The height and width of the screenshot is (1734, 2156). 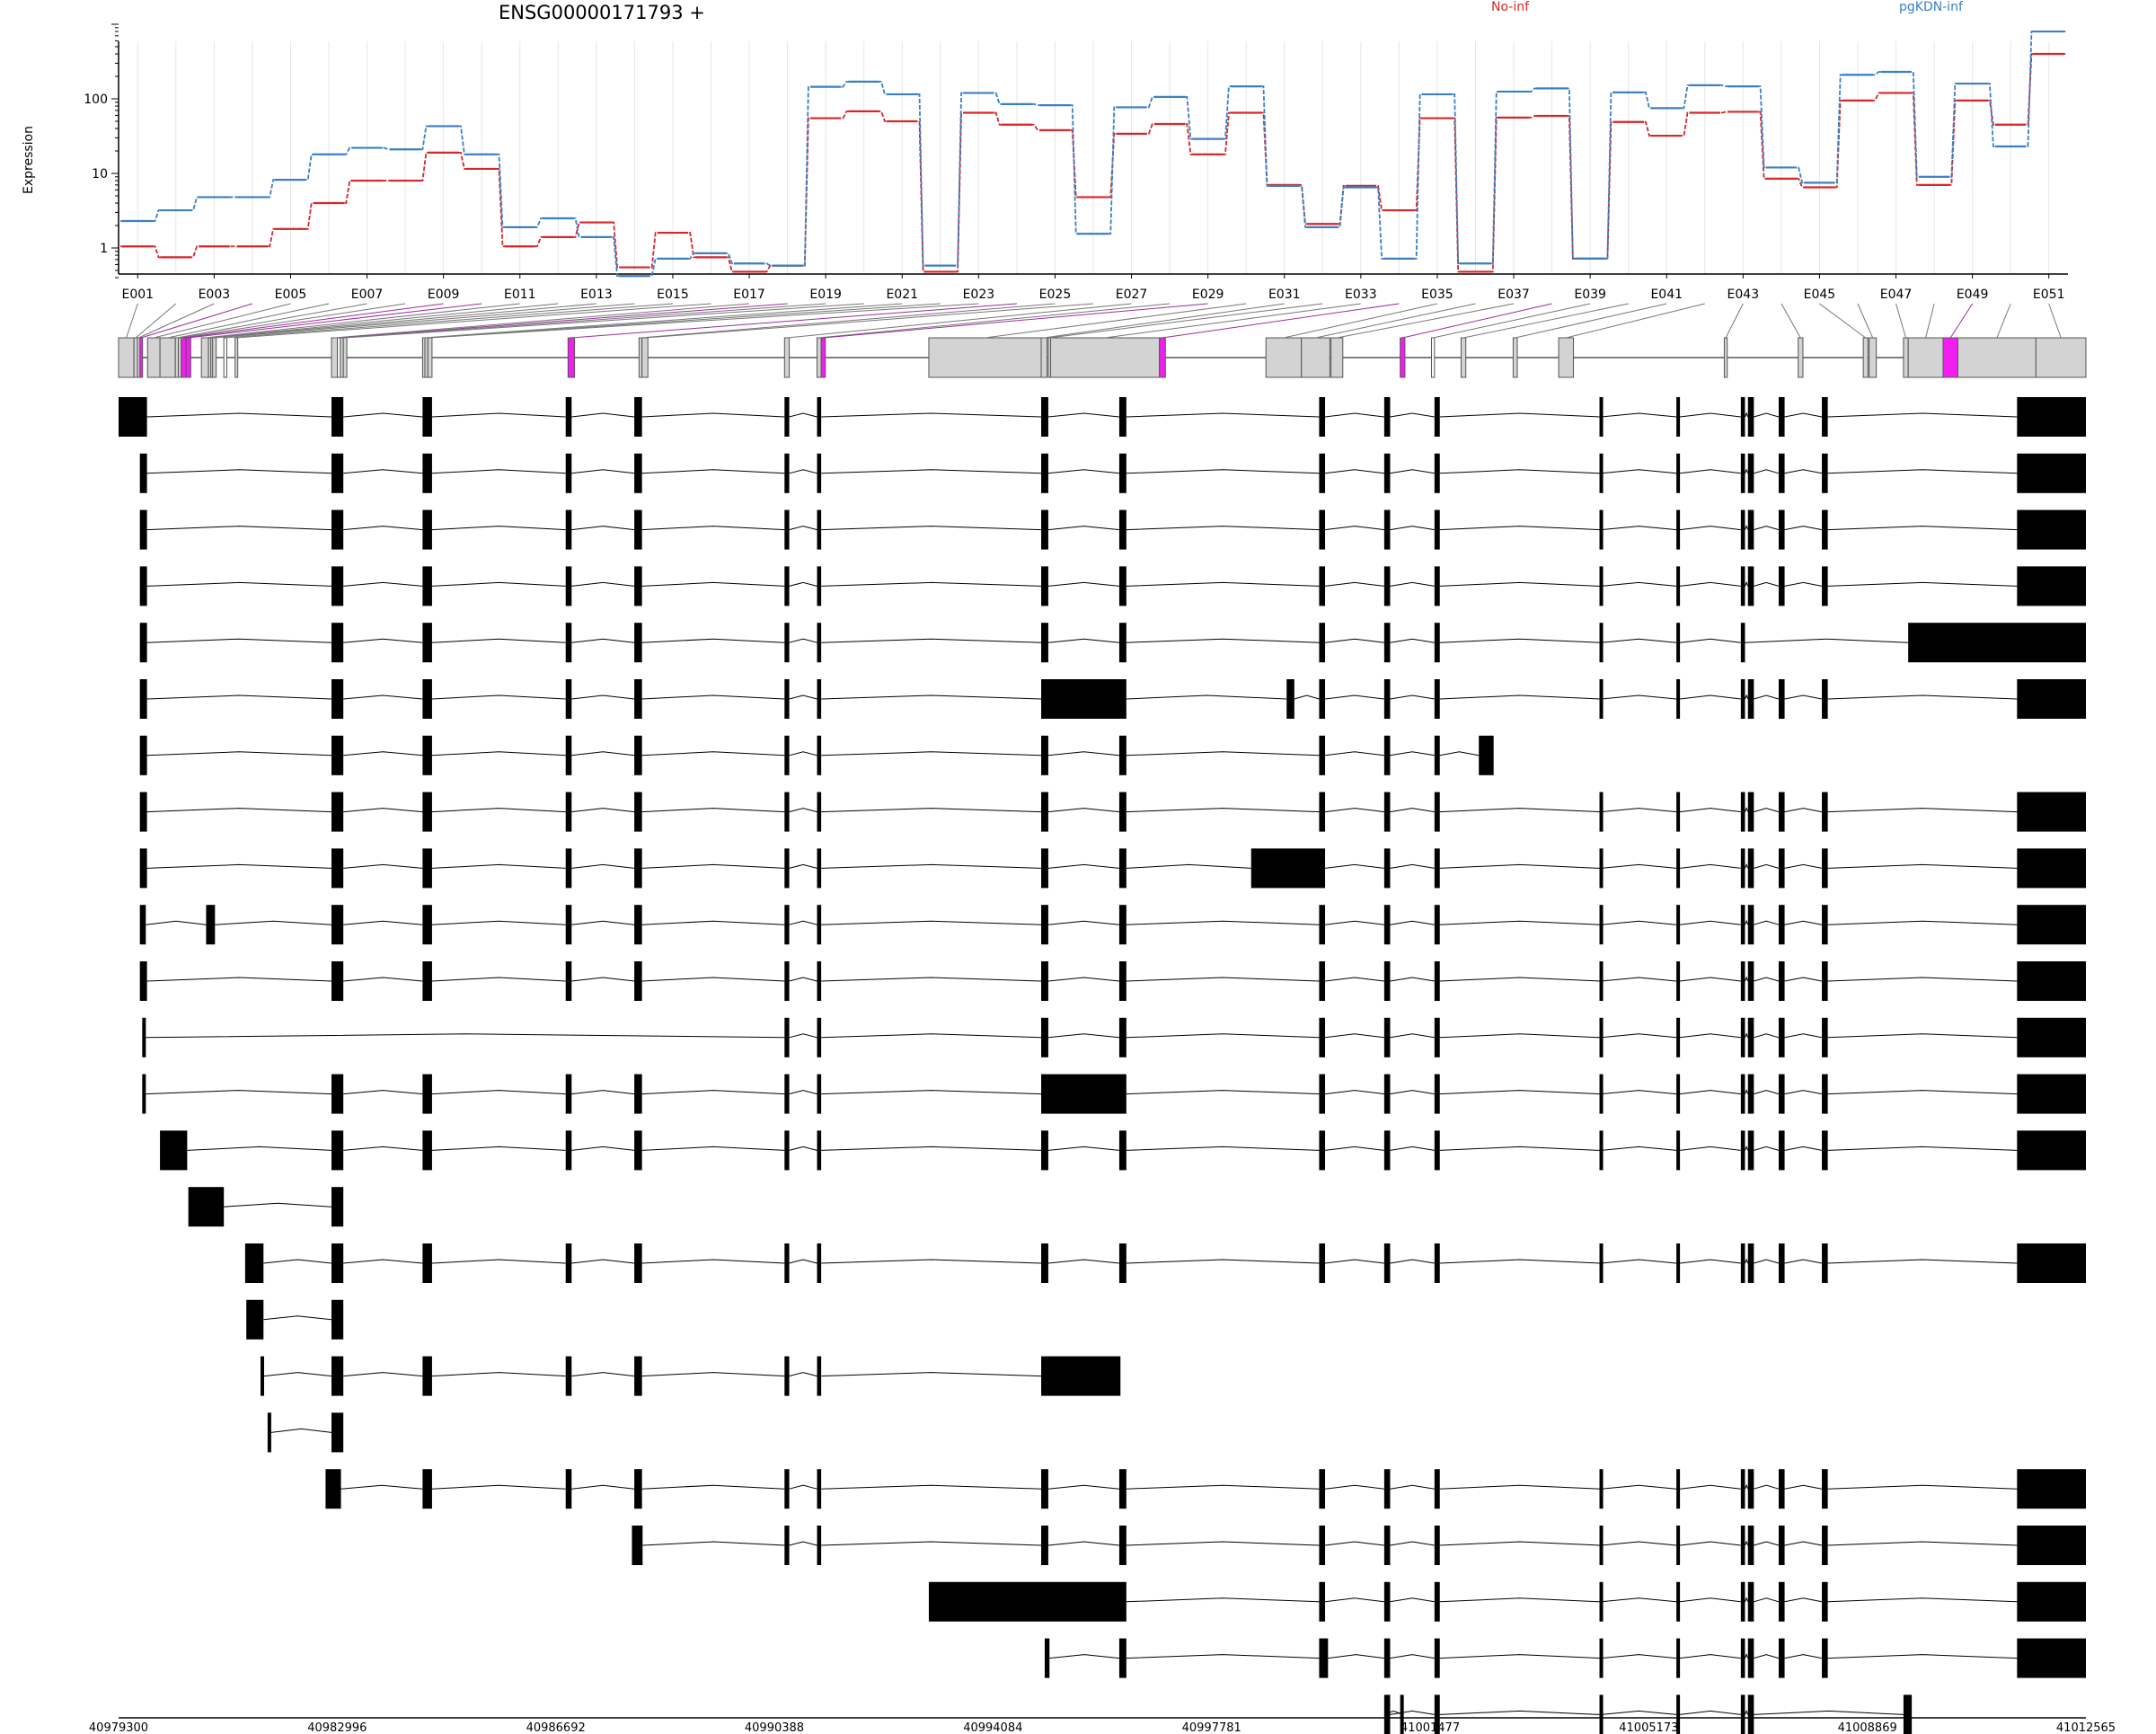 What do you see at coordinates (602, 12) in the screenshot?
I see `chart-title: ENSG00000171793 +` at bounding box center [602, 12].